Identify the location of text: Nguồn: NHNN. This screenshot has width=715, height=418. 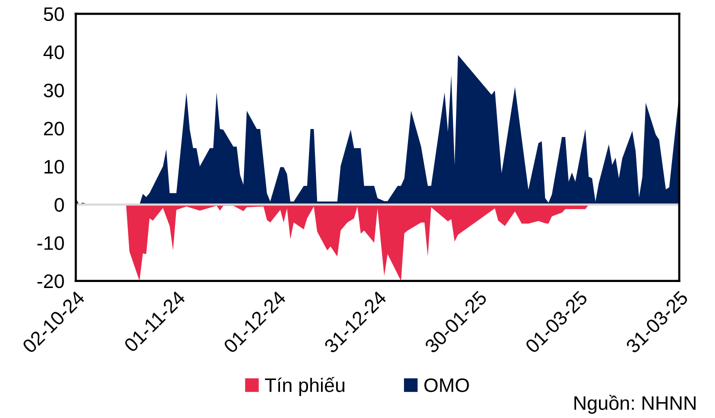
(635, 404).